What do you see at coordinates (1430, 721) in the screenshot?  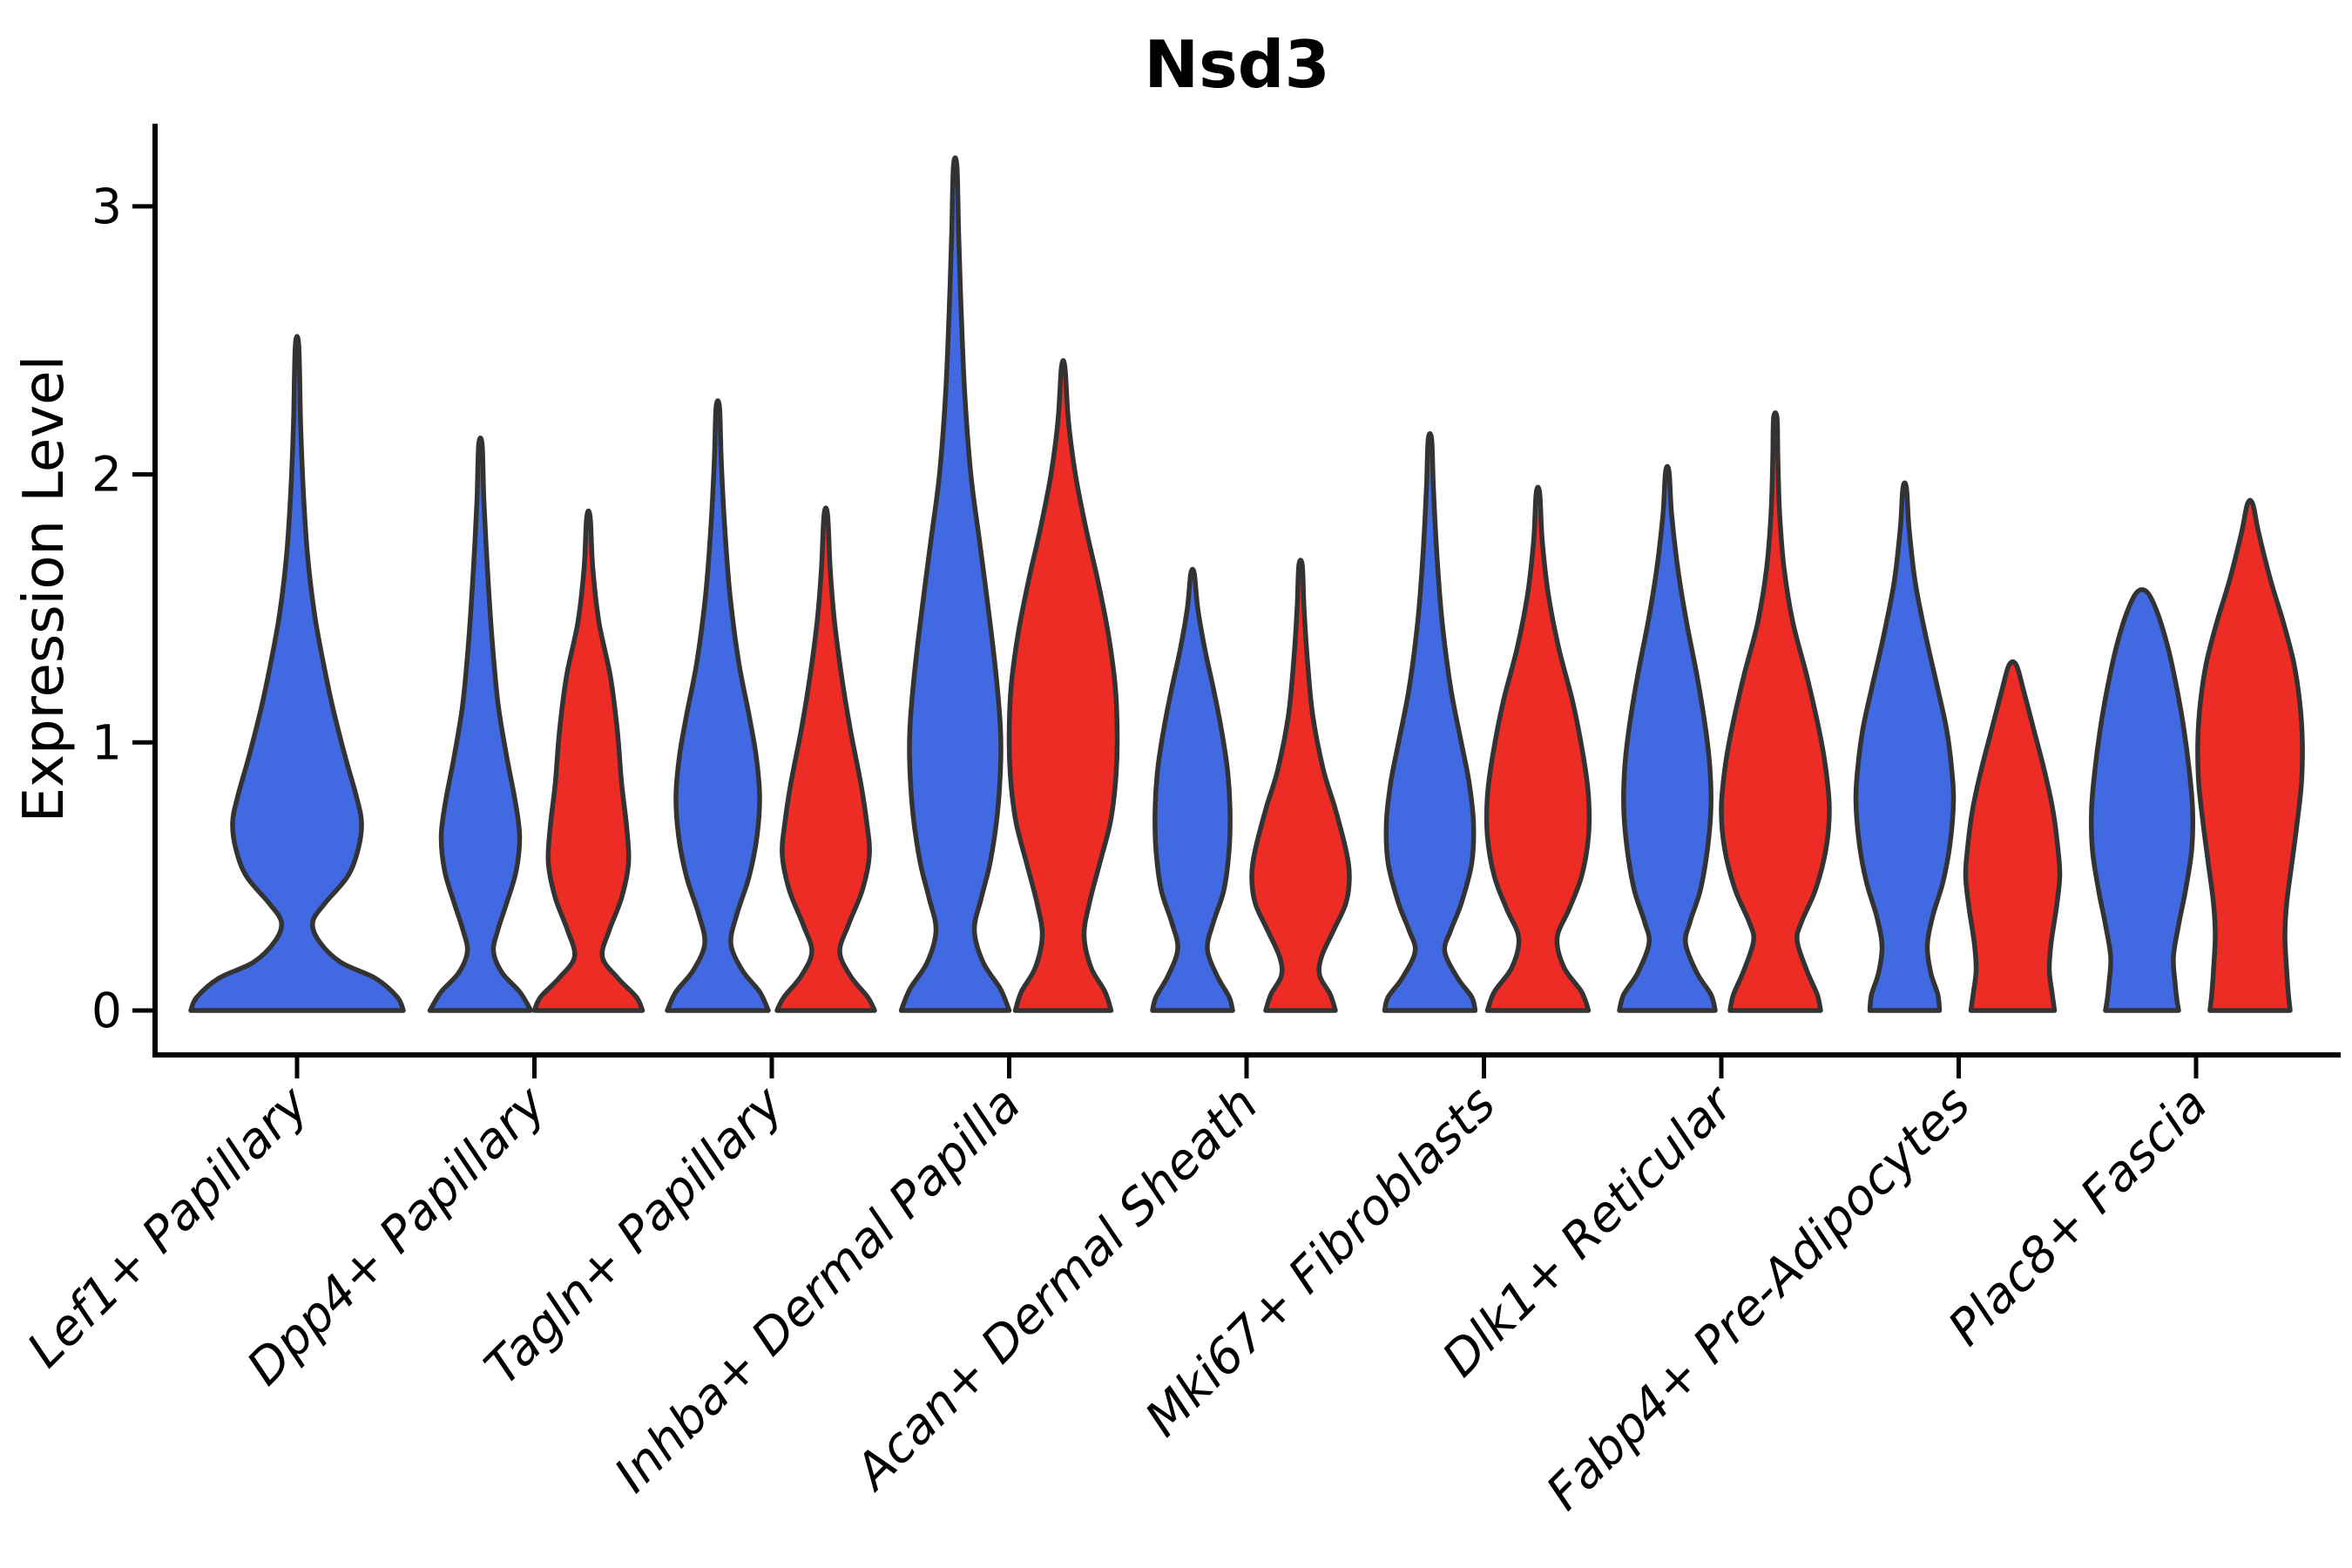 I see `violin-mki67-fibroblasts-blue` at bounding box center [1430, 721].